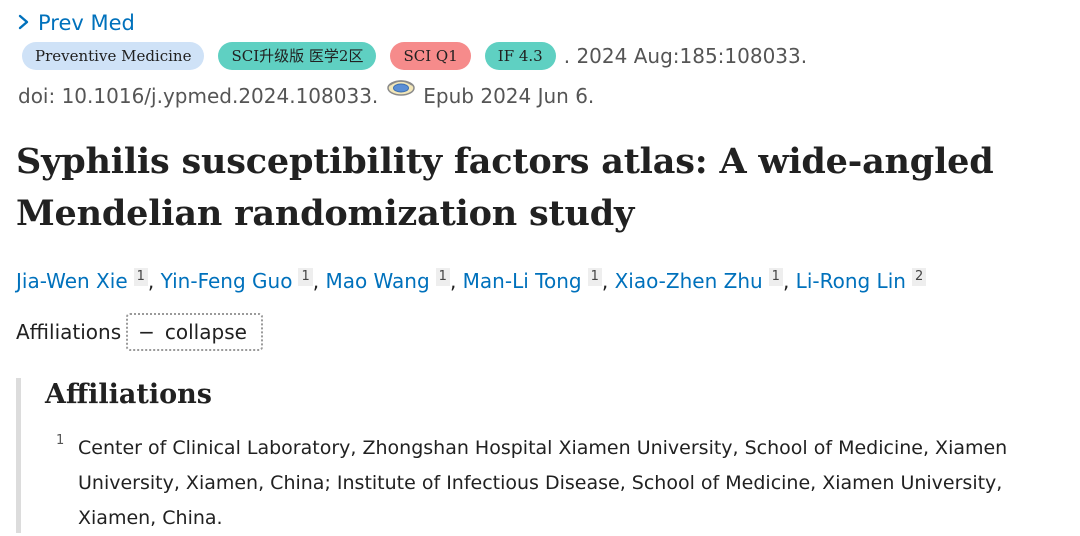 The height and width of the screenshot is (536, 1080). Describe the element at coordinates (430, 56) in the screenshot. I see `sci-quartile-badge: SCI Q1` at that location.